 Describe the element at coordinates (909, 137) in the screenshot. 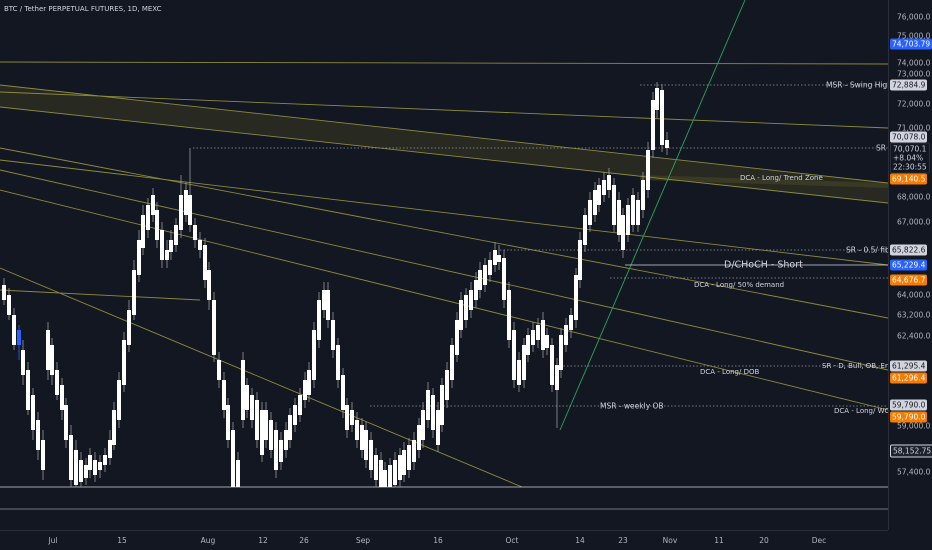

I see `price-tag-sr: 70,078.0` at that location.